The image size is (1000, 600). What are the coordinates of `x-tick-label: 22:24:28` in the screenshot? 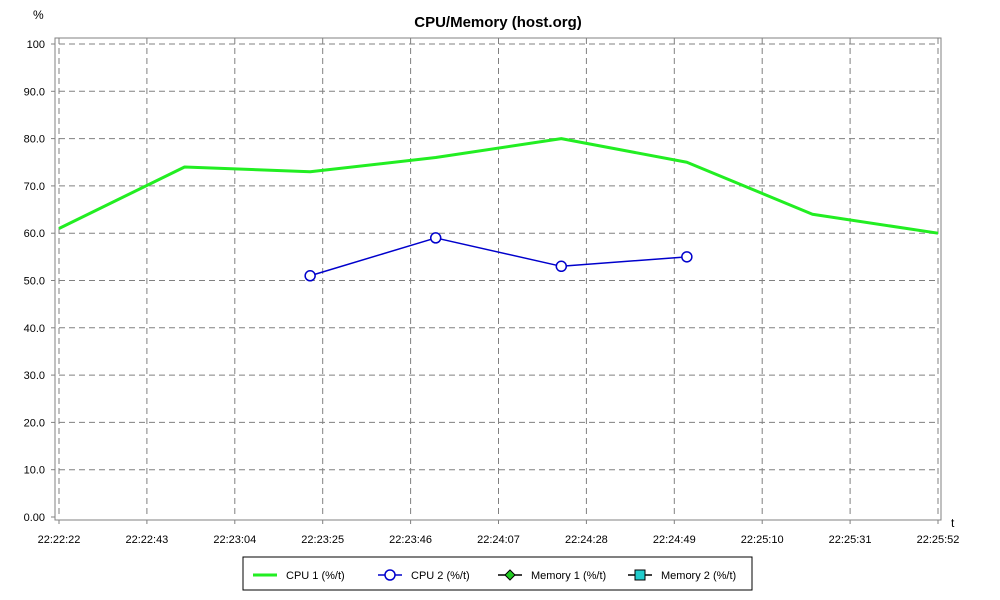 It's located at (586, 540).